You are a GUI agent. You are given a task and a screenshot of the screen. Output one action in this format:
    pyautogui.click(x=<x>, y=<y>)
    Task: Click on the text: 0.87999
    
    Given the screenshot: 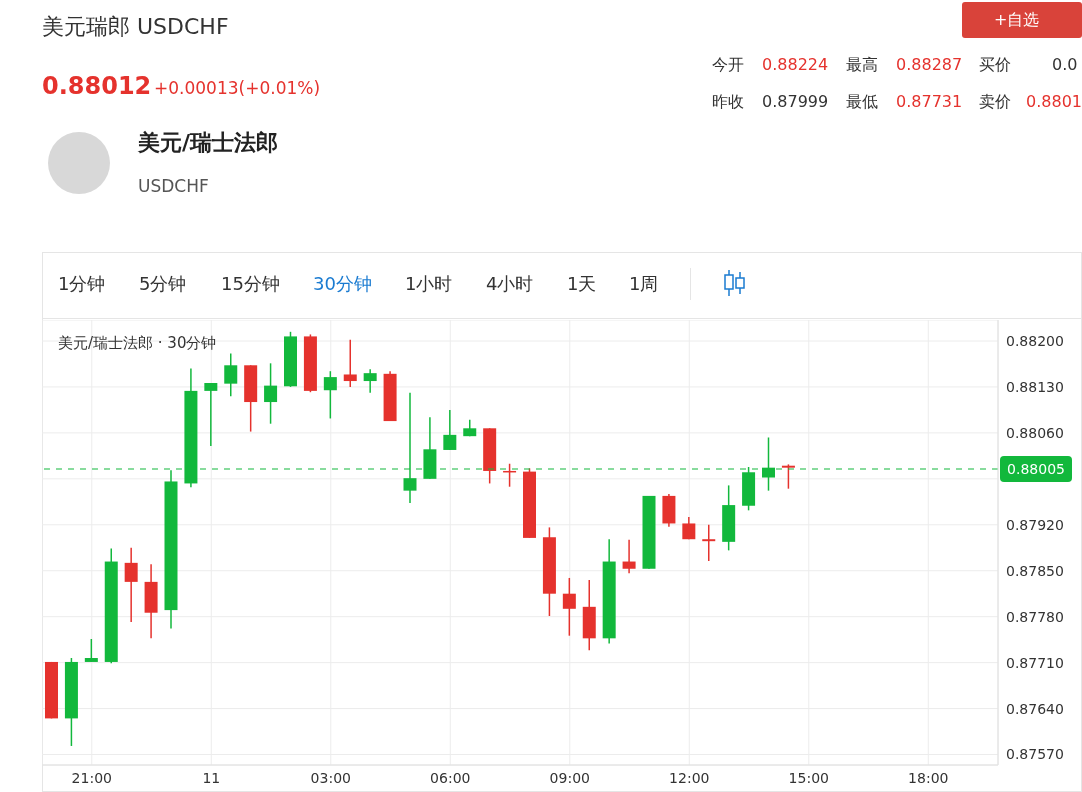 What is the action you would take?
    pyautogui.click(x=795, y=102)
    